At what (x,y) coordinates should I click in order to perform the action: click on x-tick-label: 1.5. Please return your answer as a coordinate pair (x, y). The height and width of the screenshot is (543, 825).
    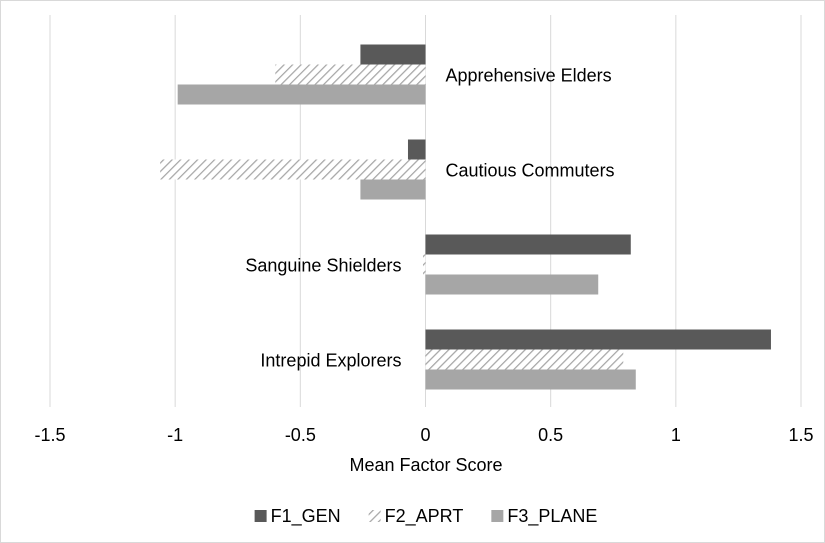
    Looking at the image, I should click on (800, 435).